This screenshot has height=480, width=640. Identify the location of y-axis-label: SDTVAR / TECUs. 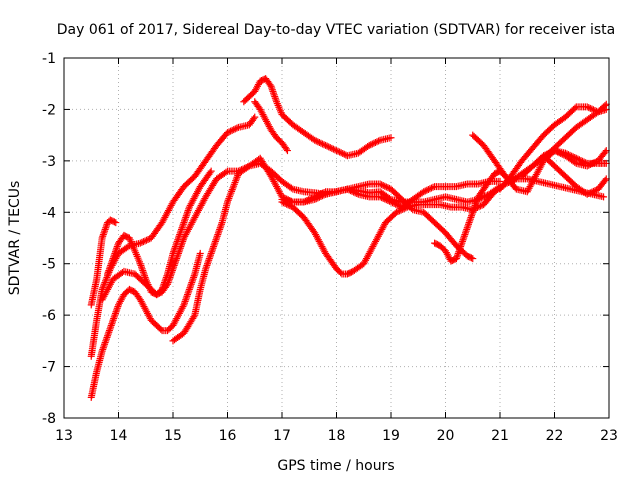
(15, 238).